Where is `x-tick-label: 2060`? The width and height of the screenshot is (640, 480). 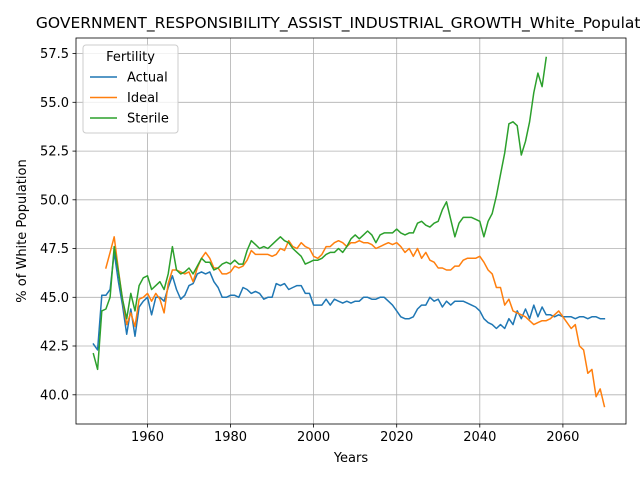
x-tick-label: 2060 is located at coordinates (562, 437).